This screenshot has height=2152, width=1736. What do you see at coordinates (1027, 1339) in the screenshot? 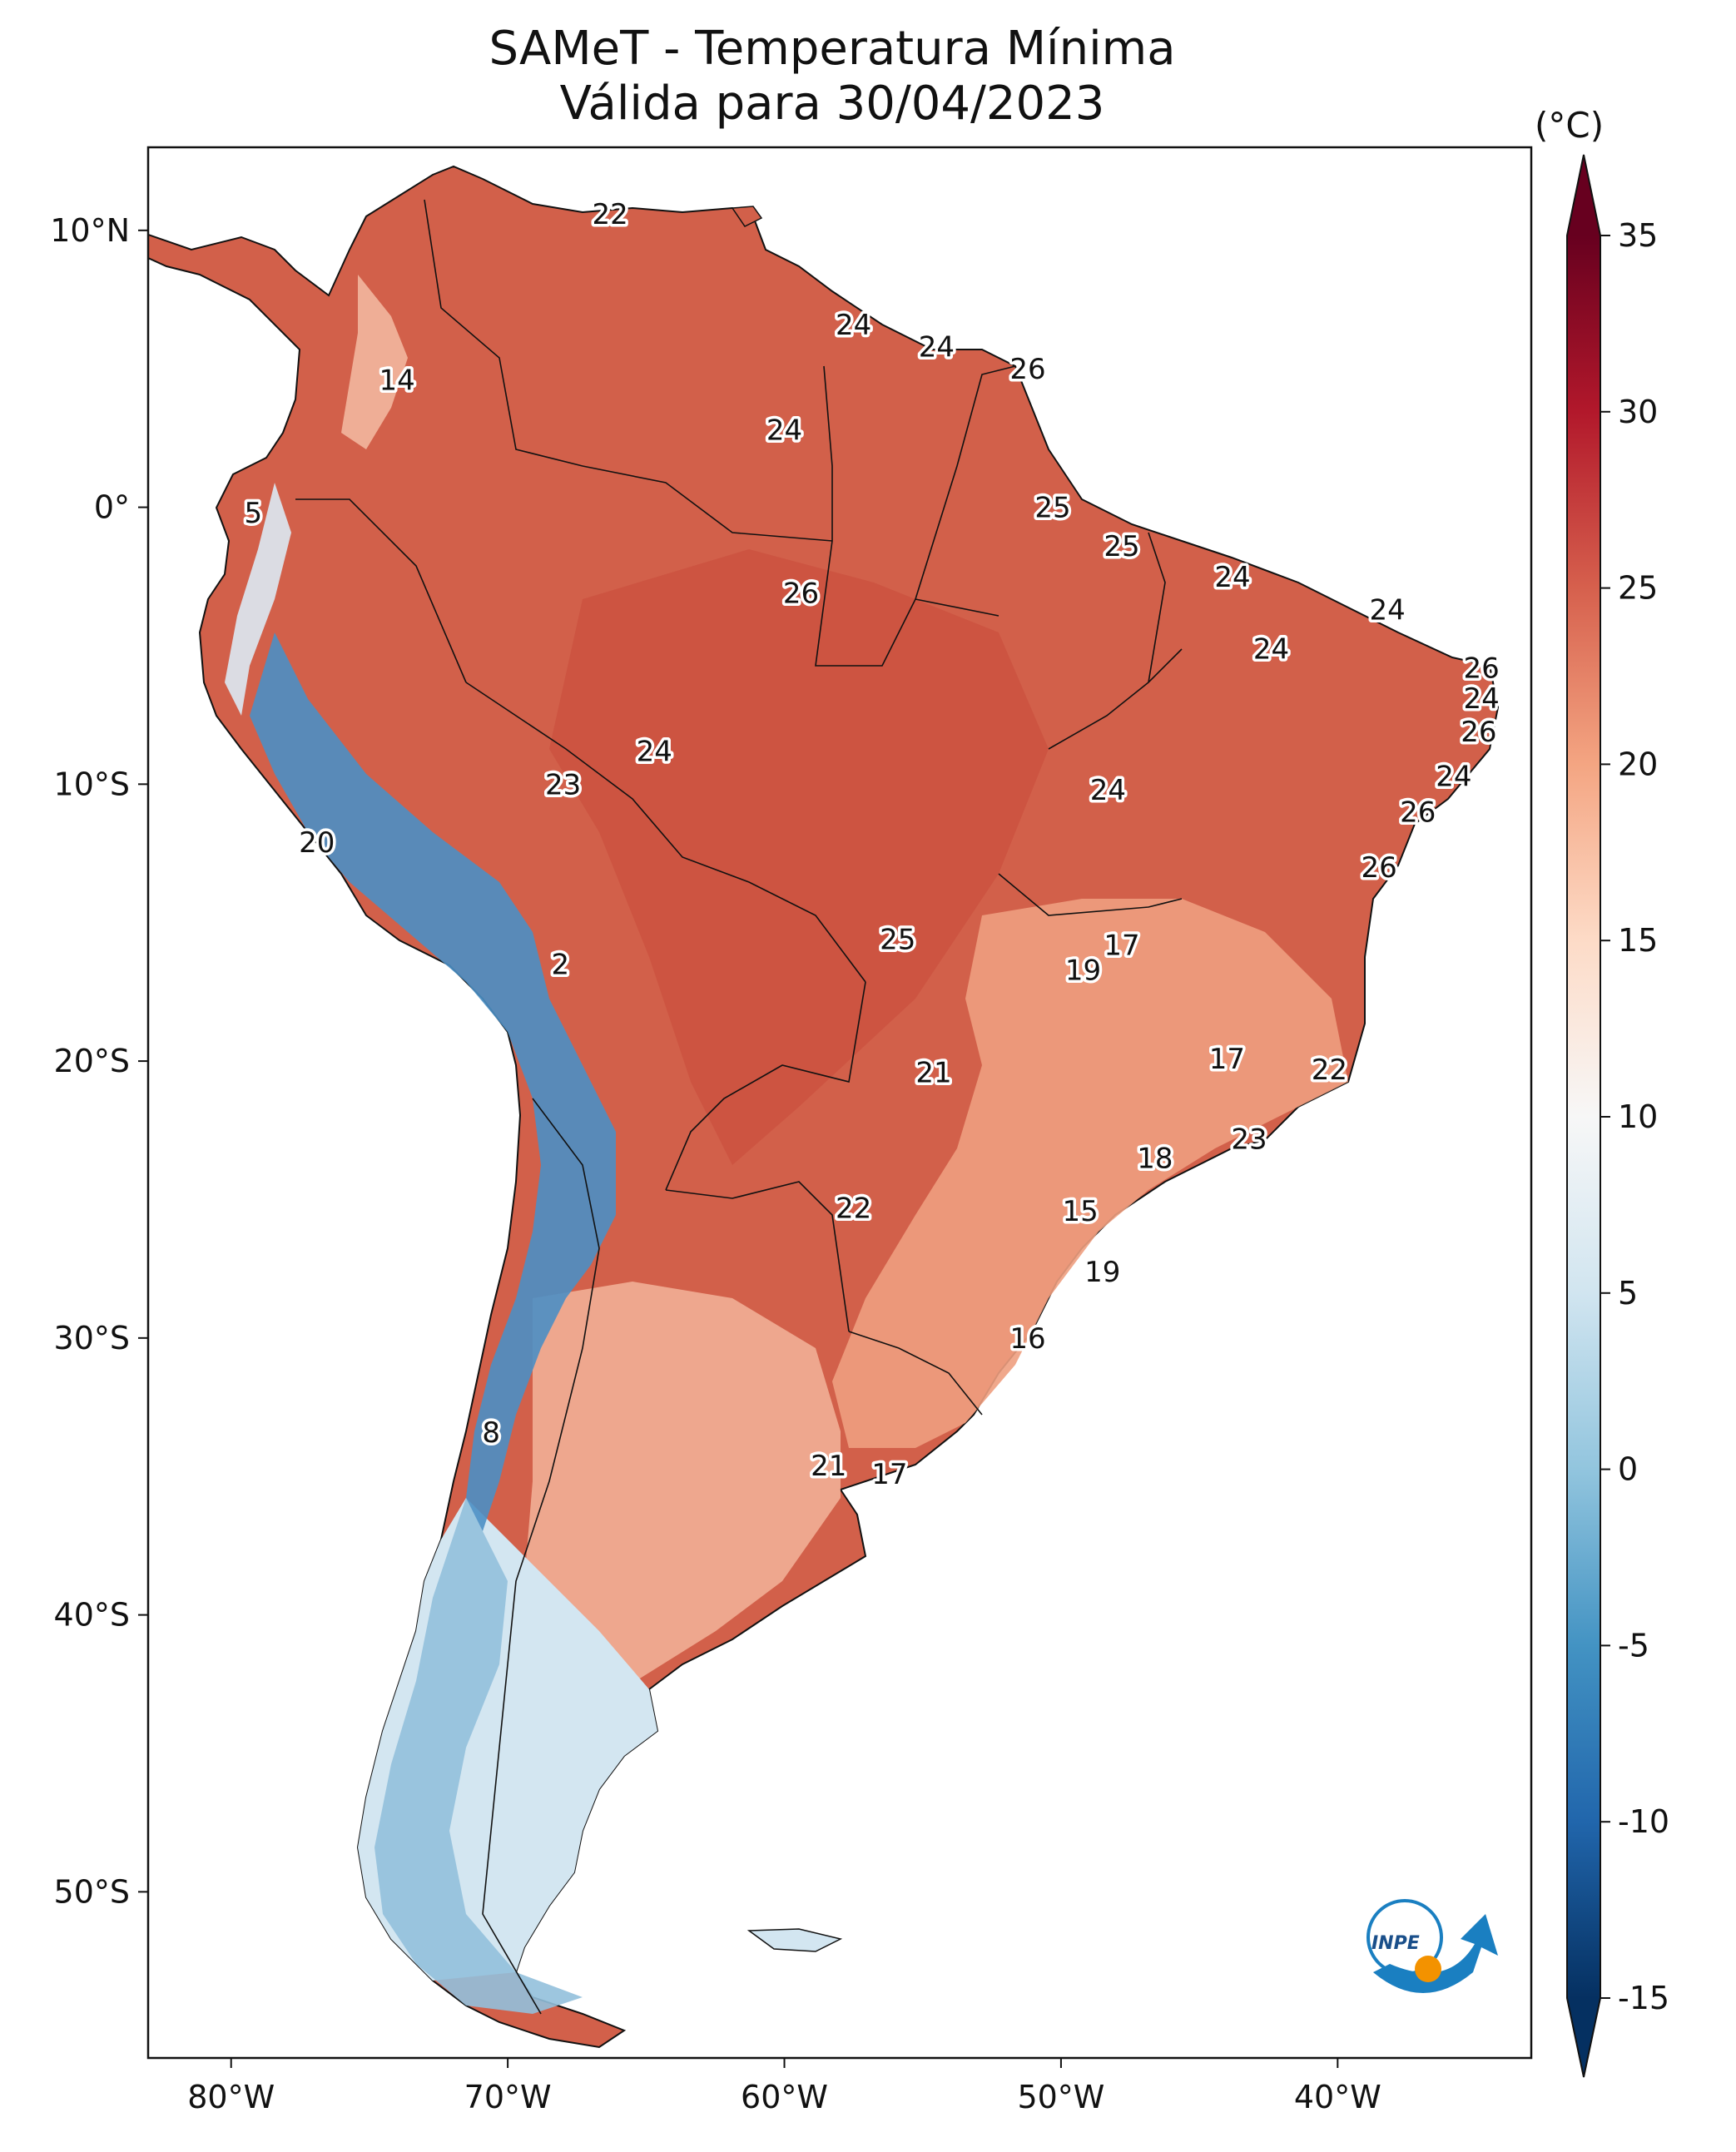
I see `temperature-label: 16` at bounding box center [1027, 1339].